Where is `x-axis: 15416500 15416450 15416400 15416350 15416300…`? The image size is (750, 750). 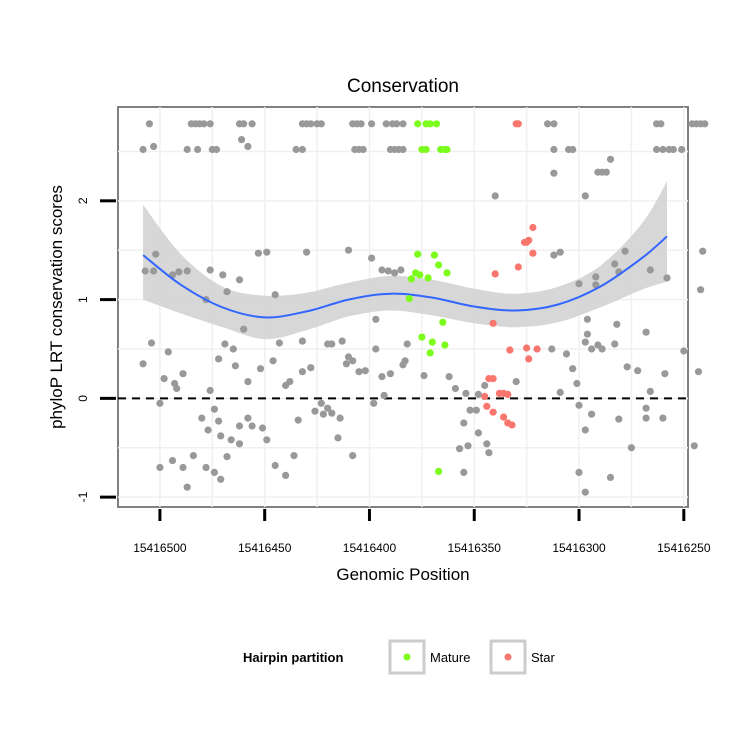
x-axis: 15416500 15416450 15416400 15416350 15416300… is located at coordinates (422, 532).